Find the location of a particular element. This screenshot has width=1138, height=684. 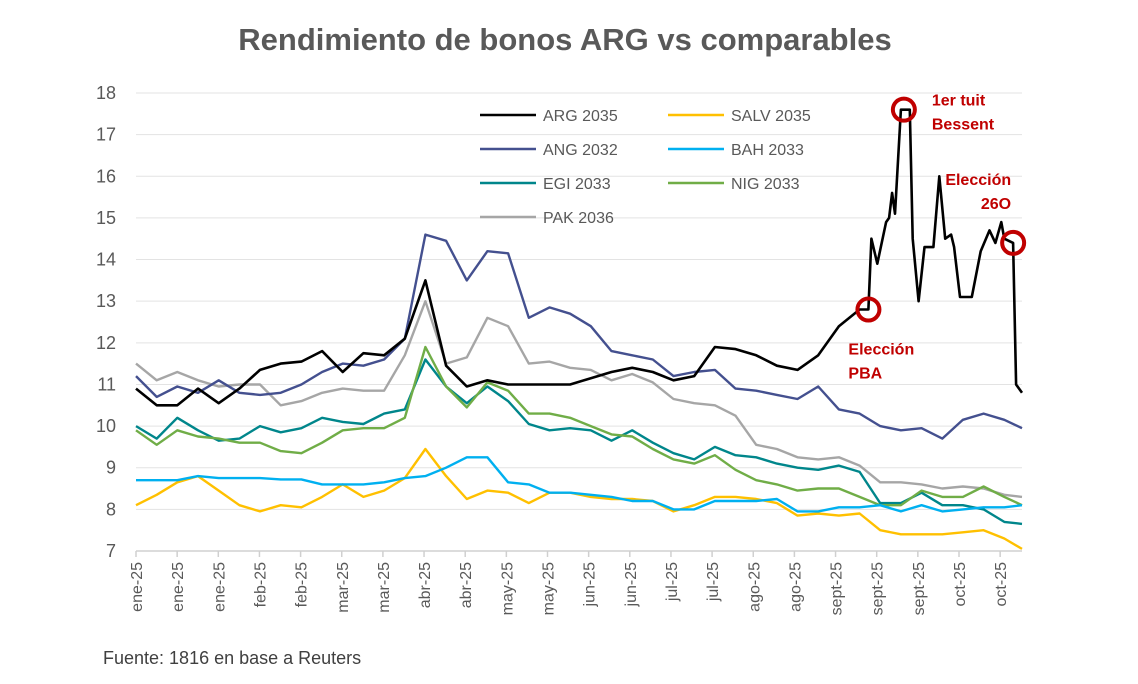

legend-label: NIG 2033 is located at coordinates (765, 184).